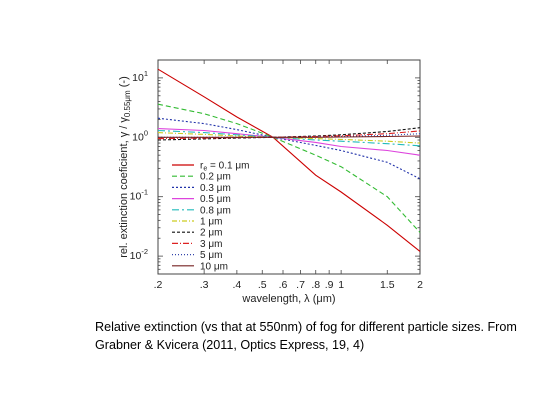 The image size is (540, 405). I want to click on y-tick-labels: 10⁻² 10⁻¹ 10⁰ 10¹, so click(139, 165).